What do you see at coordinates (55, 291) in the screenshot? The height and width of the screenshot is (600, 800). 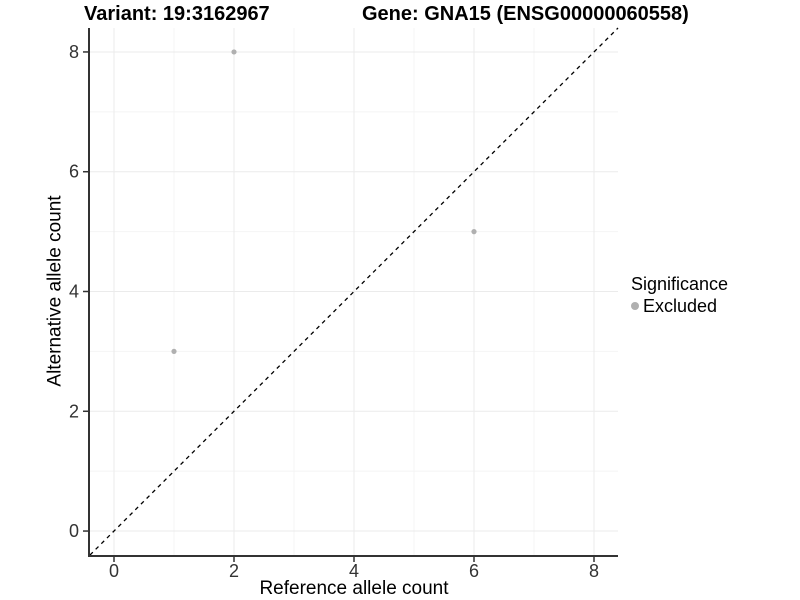 I see `y-axis-title: Alternative allele count` at bounding box center [55, 291].